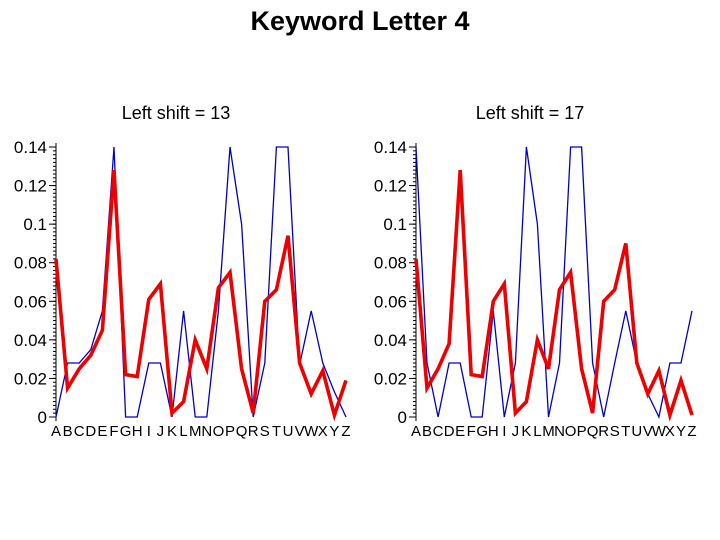  What do you see at coordinates (360, 21) in the screenshot?
I see `page-title: Keyword Letter 4` at bounding box center [360, 21].